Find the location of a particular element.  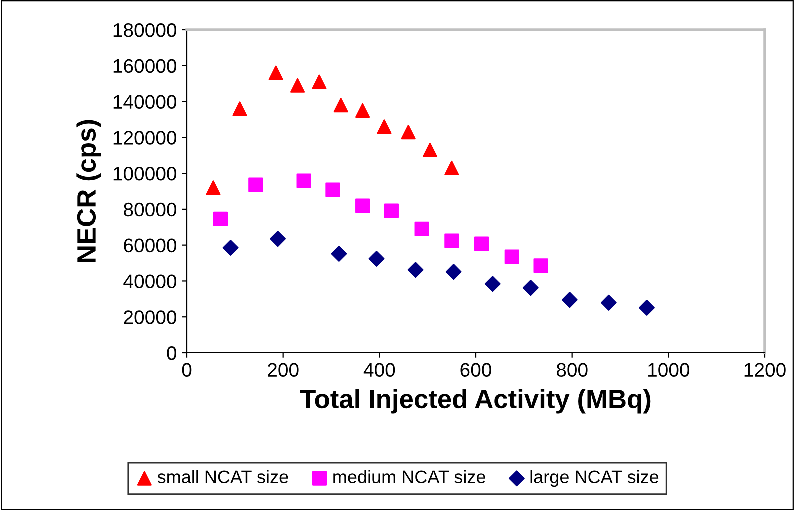

x-tick-label: 600 is located at coordinates (476, 370).